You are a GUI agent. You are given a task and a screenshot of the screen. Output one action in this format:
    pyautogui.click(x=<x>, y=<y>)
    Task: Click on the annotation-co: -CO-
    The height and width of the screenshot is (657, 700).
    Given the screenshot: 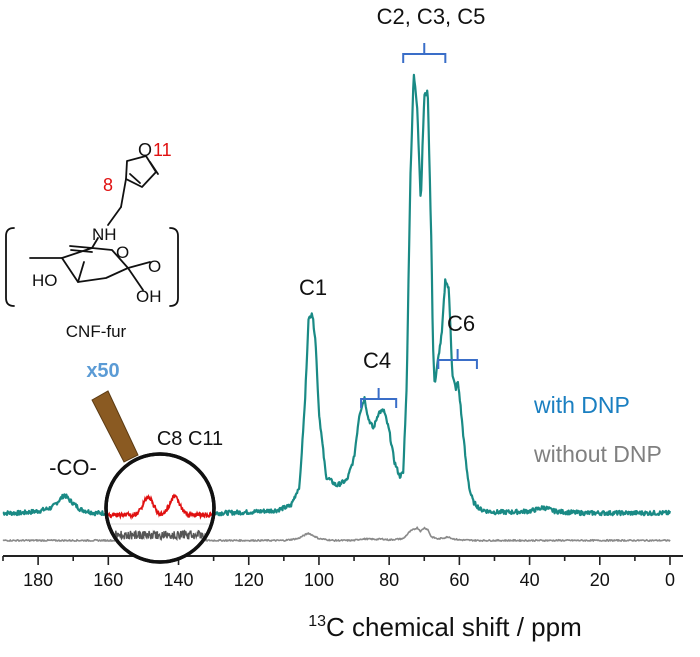 What is the action you would take?
    pyautogui.click(x=73, y=467)
    